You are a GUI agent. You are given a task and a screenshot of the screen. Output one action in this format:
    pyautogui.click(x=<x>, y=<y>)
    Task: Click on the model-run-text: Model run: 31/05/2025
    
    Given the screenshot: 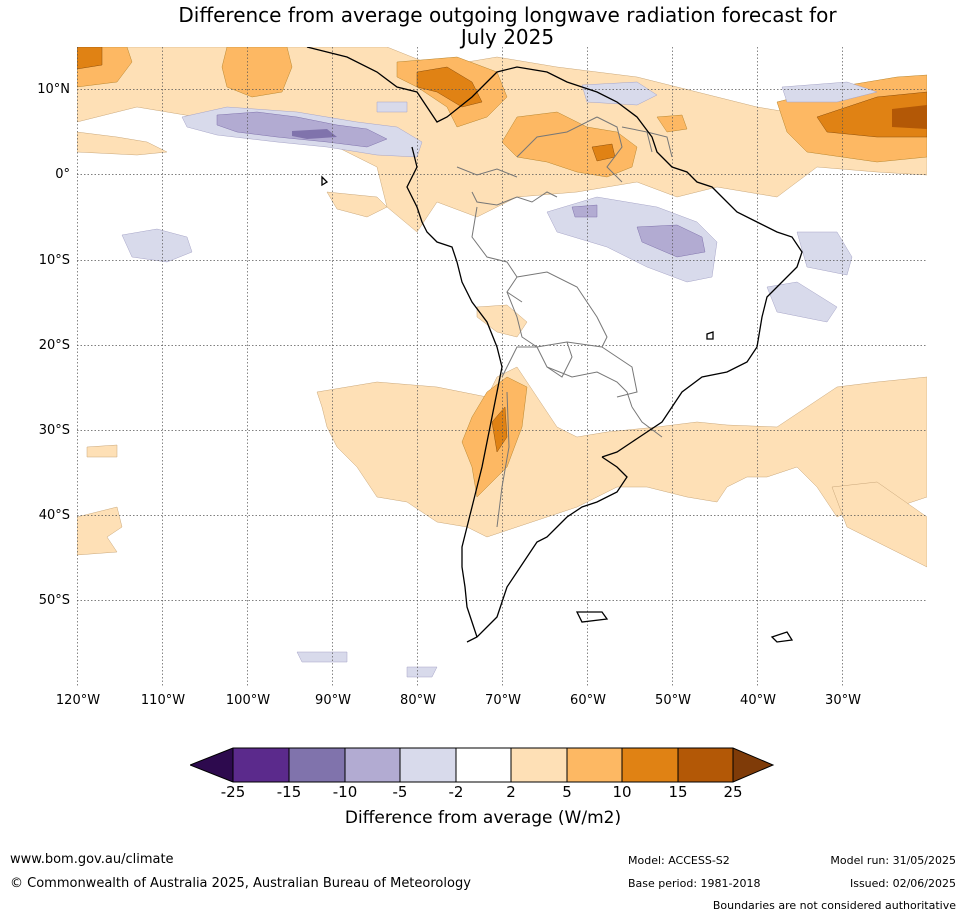 What is the action you would take?
    pyautogui.click(x=893, y=860)
    